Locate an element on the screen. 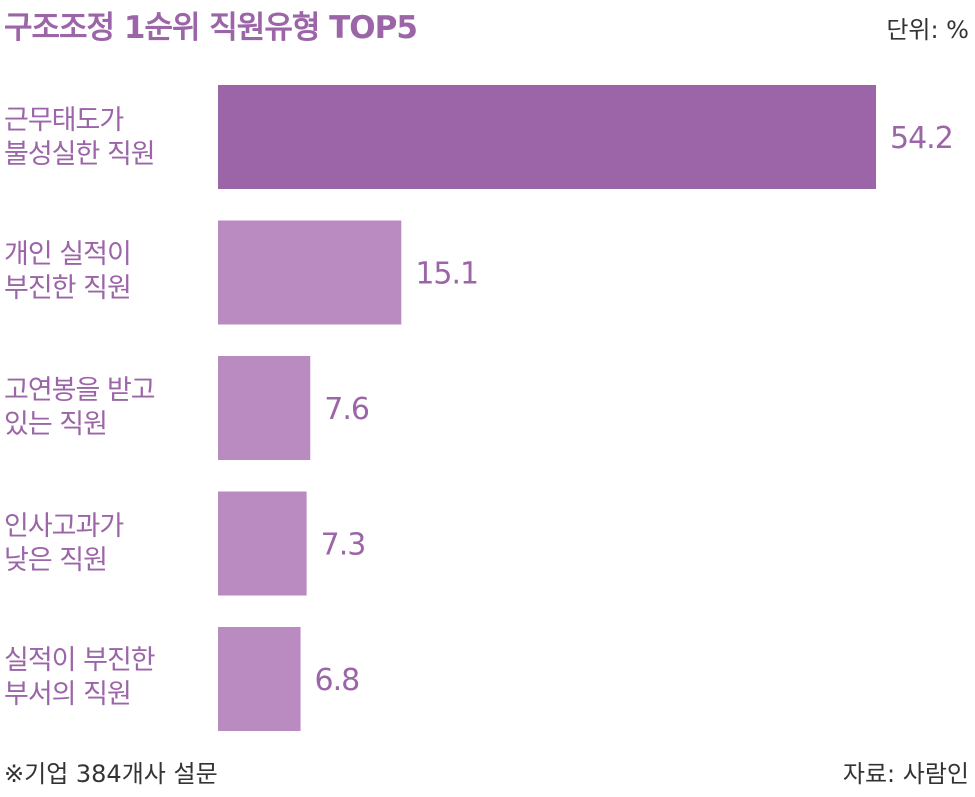 The image size is (975, 797). category-label-5-line-2: 부서의 직원 is located at coordinates (68, 694).